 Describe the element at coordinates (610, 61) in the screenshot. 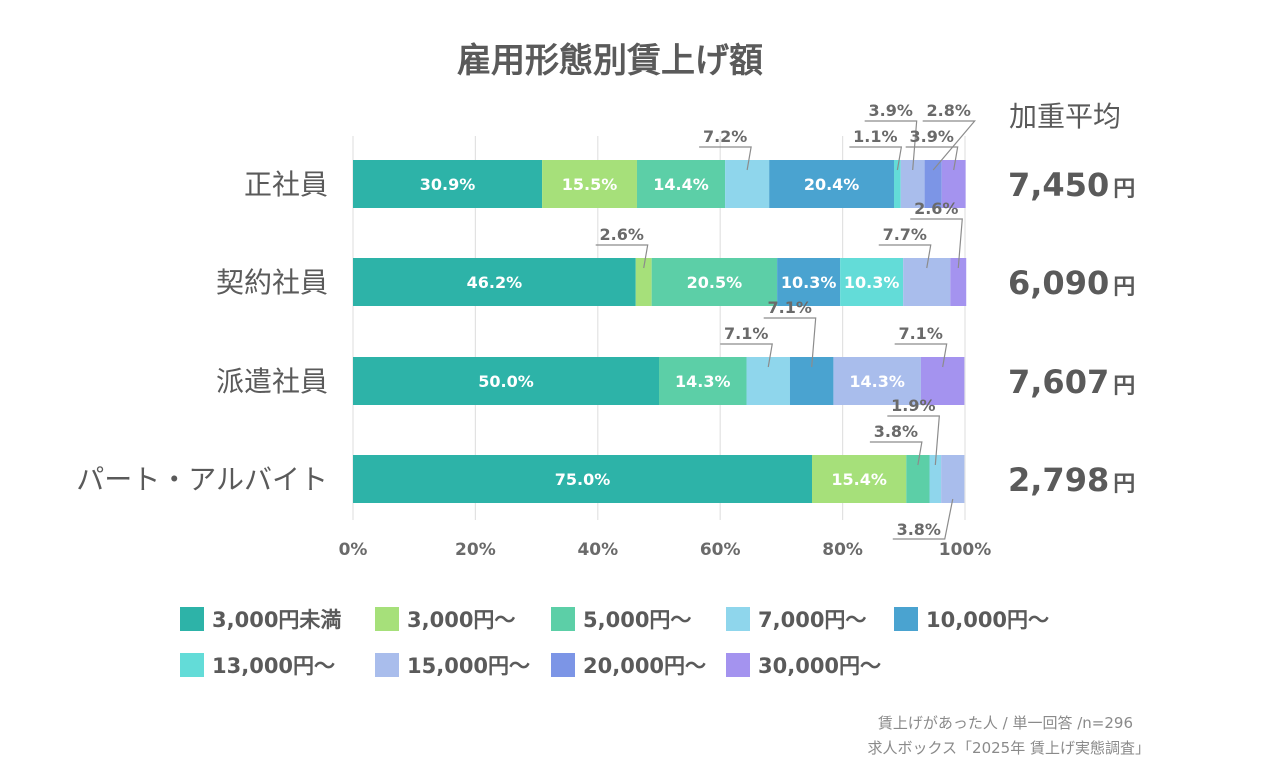

I see `chart-title: 雇用形態別賃上げ額` at that location.